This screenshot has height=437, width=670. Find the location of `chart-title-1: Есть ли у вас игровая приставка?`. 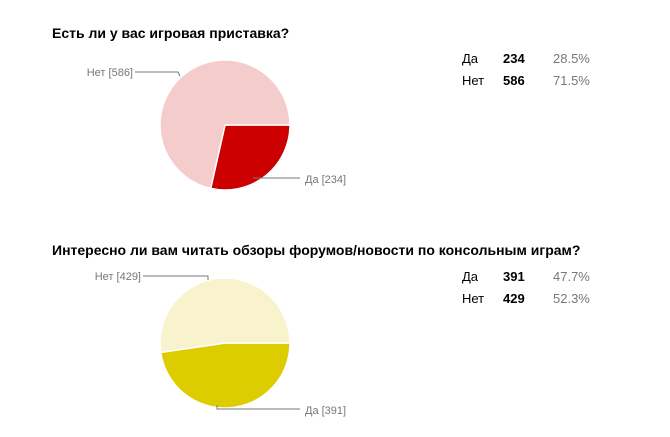

chart-title-1: Есть ли у вас игровая приставка? is located at coordinates (171, 33).